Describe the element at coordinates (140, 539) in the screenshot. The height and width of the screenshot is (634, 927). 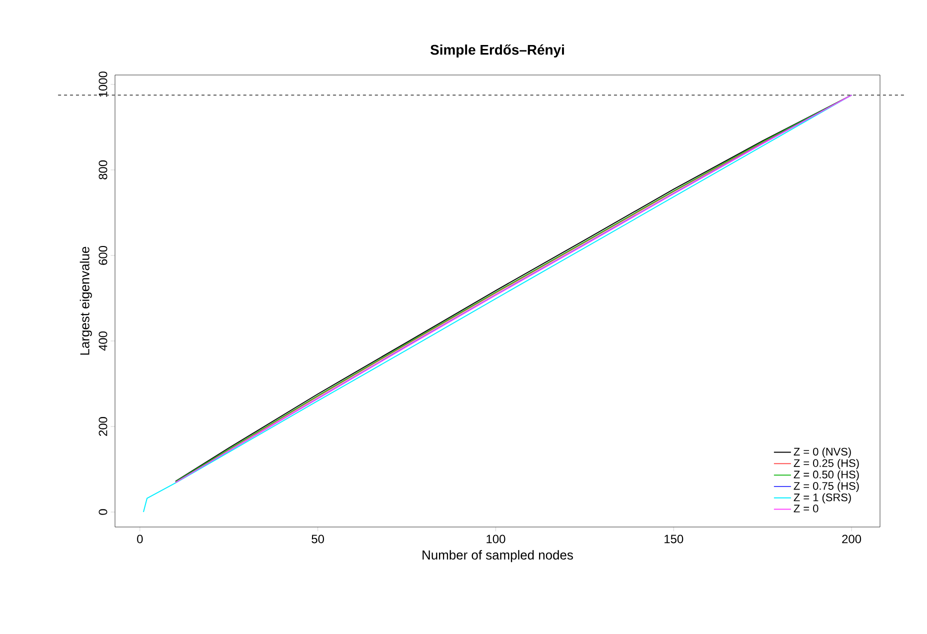
I see `x-tick-label: 0` at that location.